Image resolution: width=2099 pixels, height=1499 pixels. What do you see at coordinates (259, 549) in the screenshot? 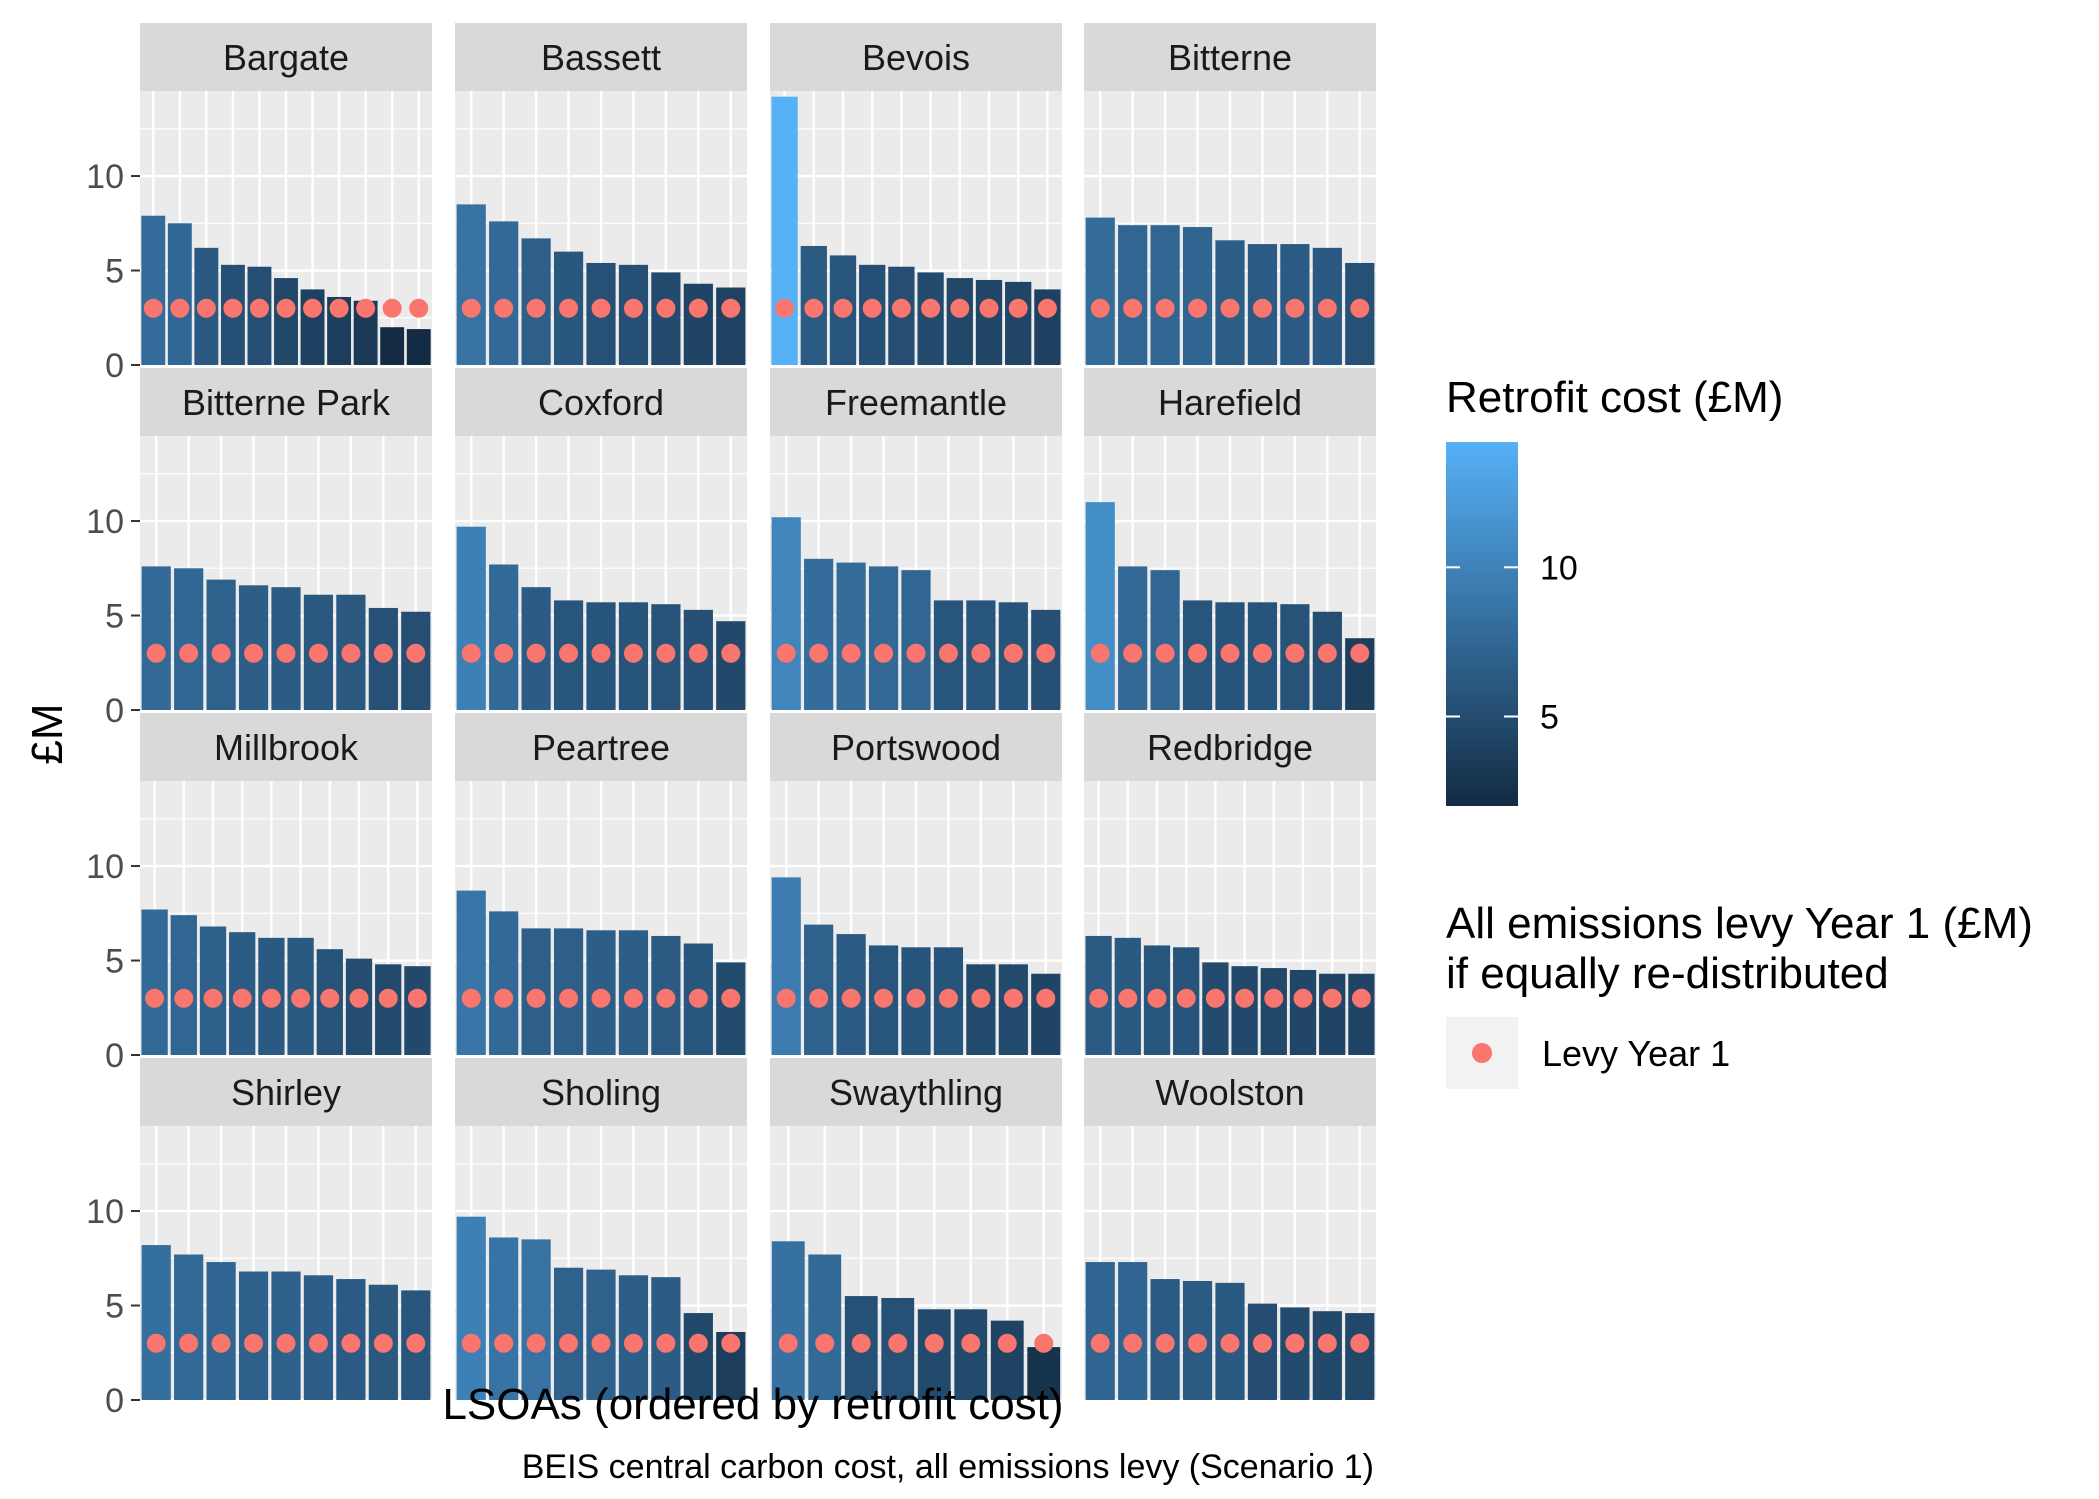
I see `facet-panel: Bitterne Park 0 5 10` at bounding box center [259, 549].